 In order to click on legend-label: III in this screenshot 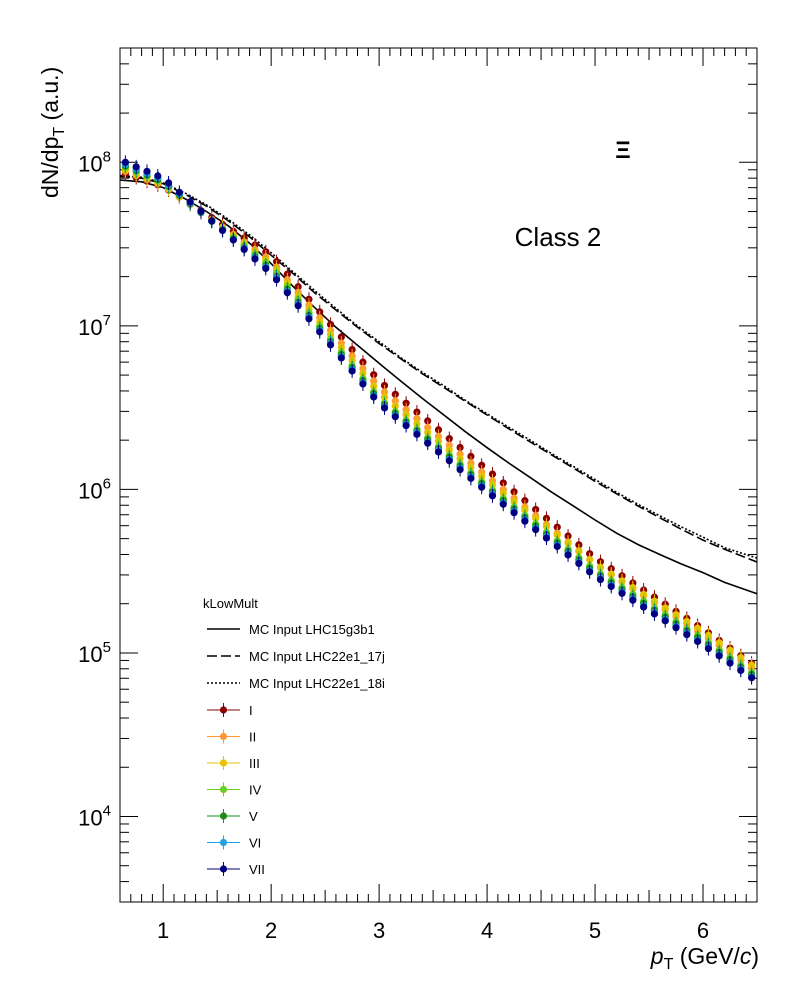, I will do `click(254, 763)`.